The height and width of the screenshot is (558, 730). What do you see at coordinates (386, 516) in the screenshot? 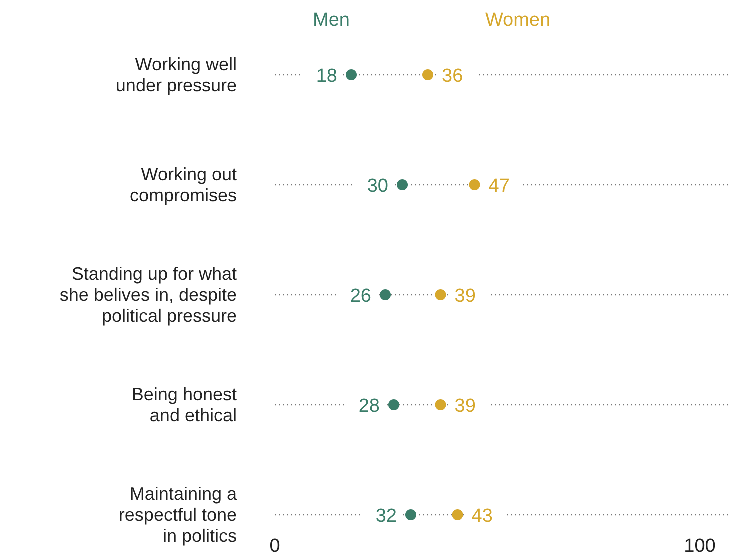
I see `data-label: 32` at bounding box center [386, 516].